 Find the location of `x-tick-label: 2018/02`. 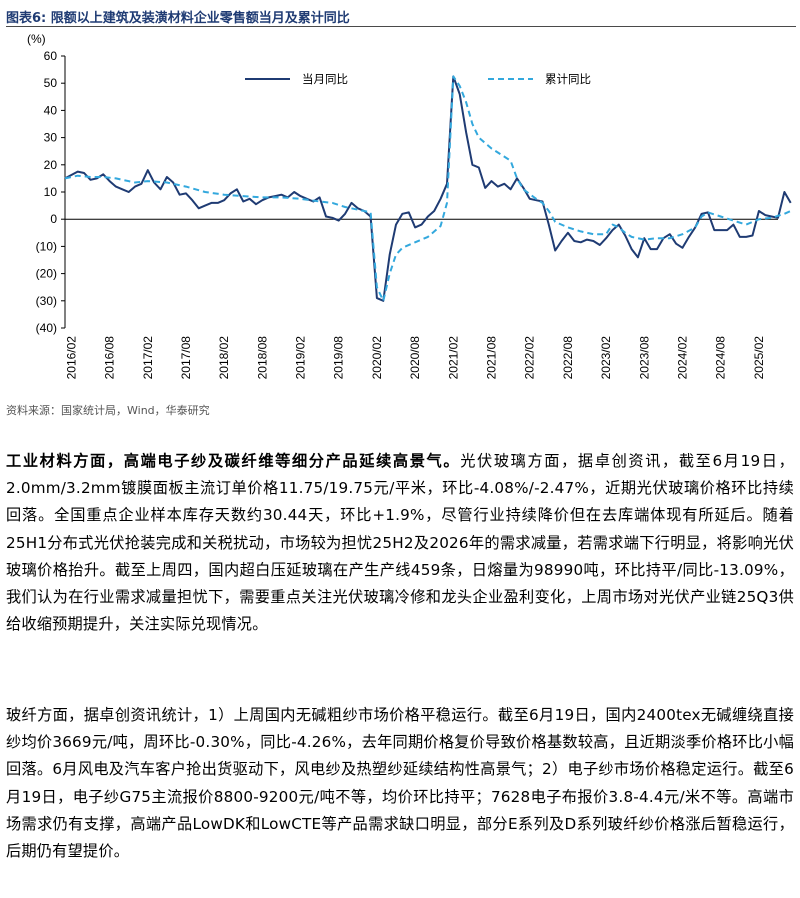

x-tick-label: 2018/02 is located at coordinates (224, 358).